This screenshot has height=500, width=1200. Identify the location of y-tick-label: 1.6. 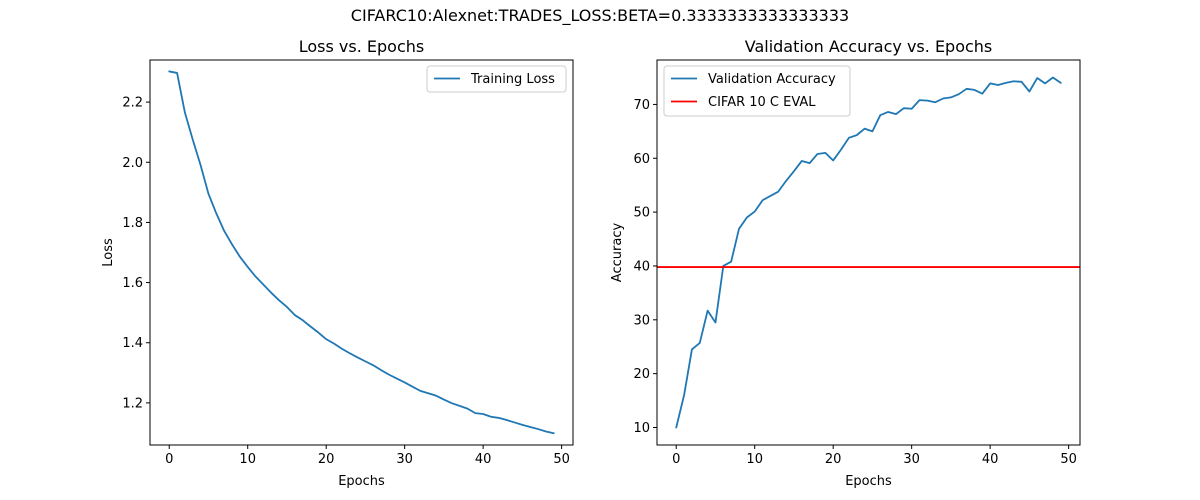
(132, 283).